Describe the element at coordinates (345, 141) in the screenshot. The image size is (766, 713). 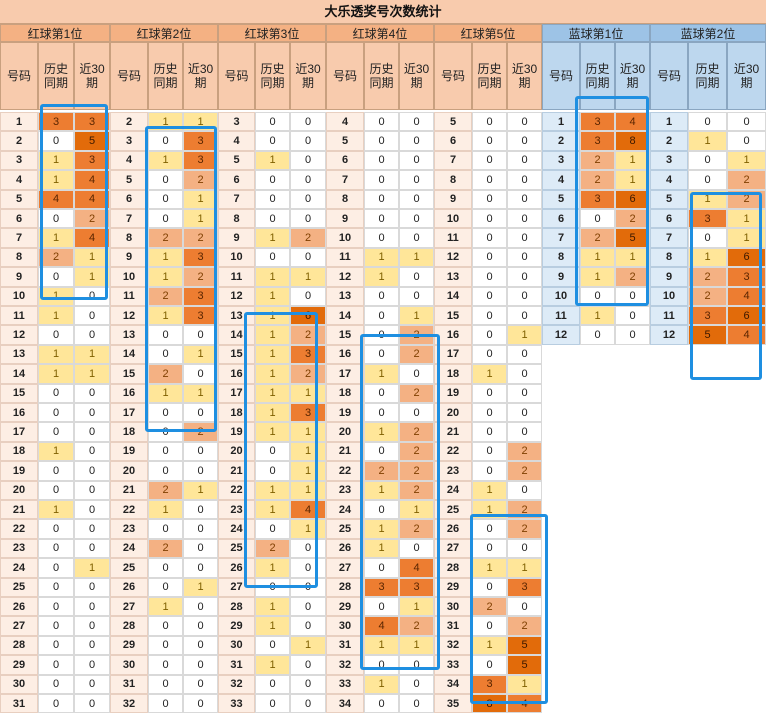
I see `ball-number: 5` at that location.